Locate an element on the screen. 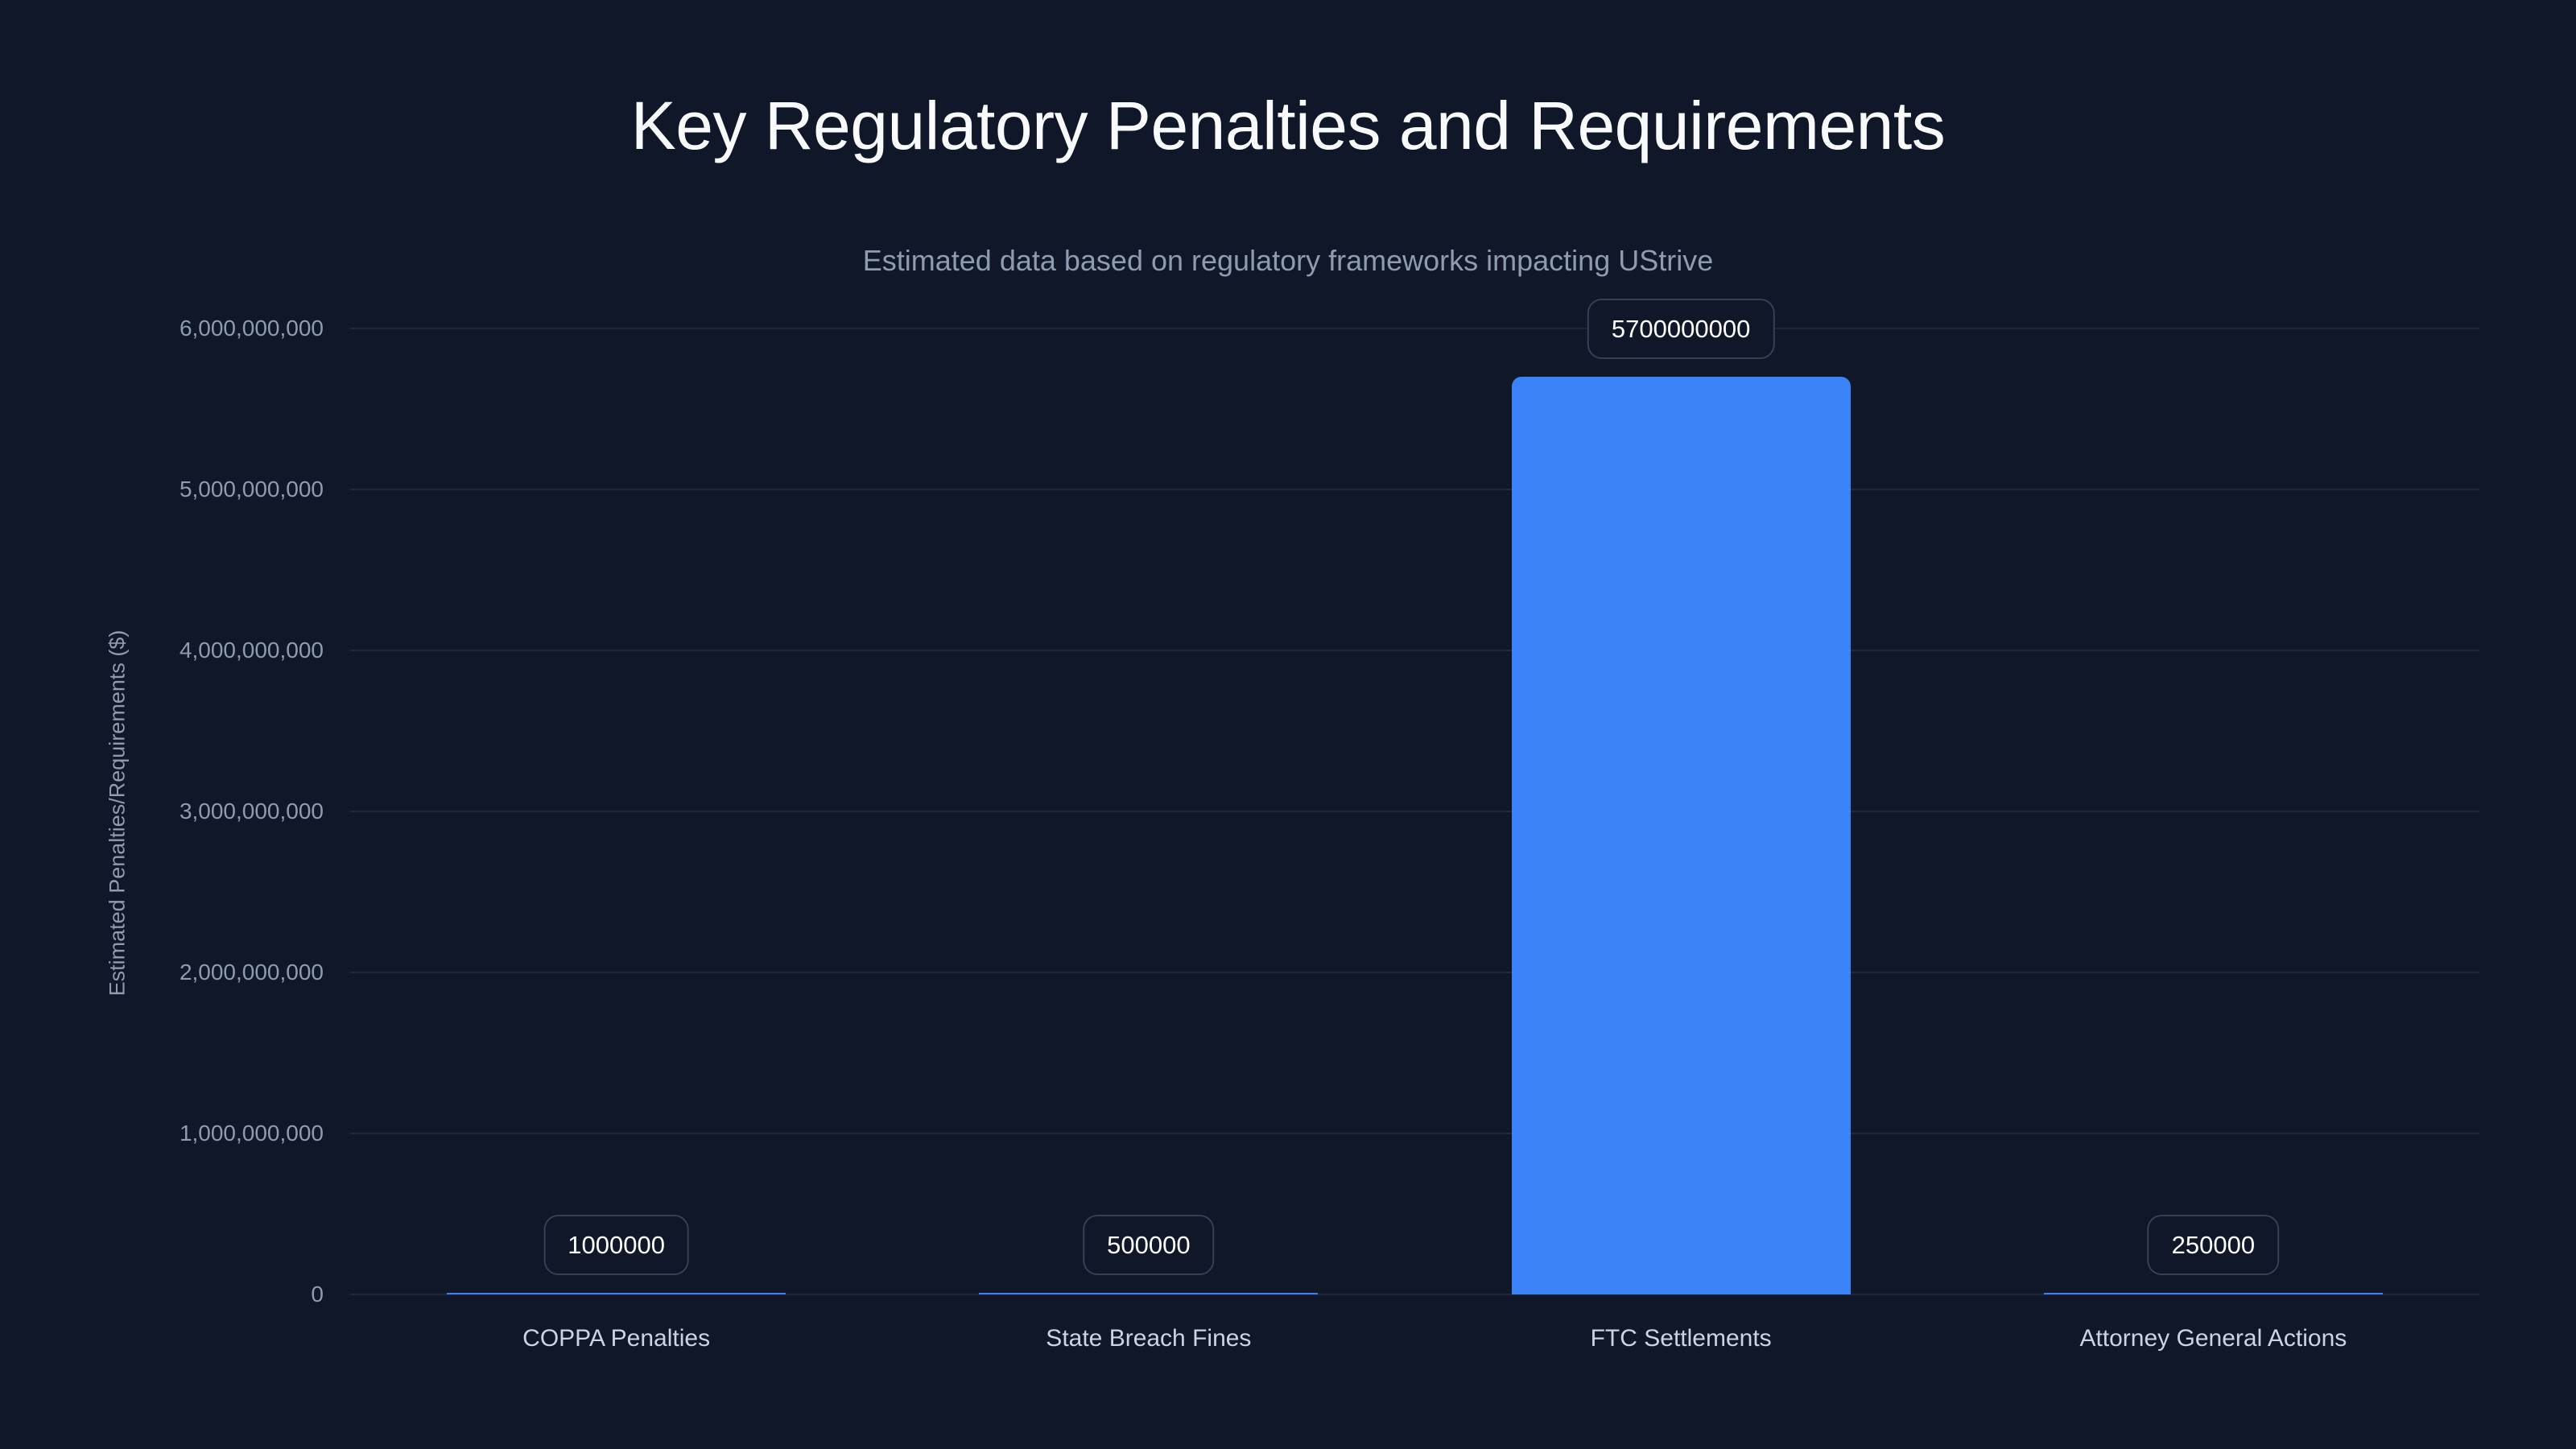  x-tick-label: COPPA Penalties is located at coordinates (616, 1338).